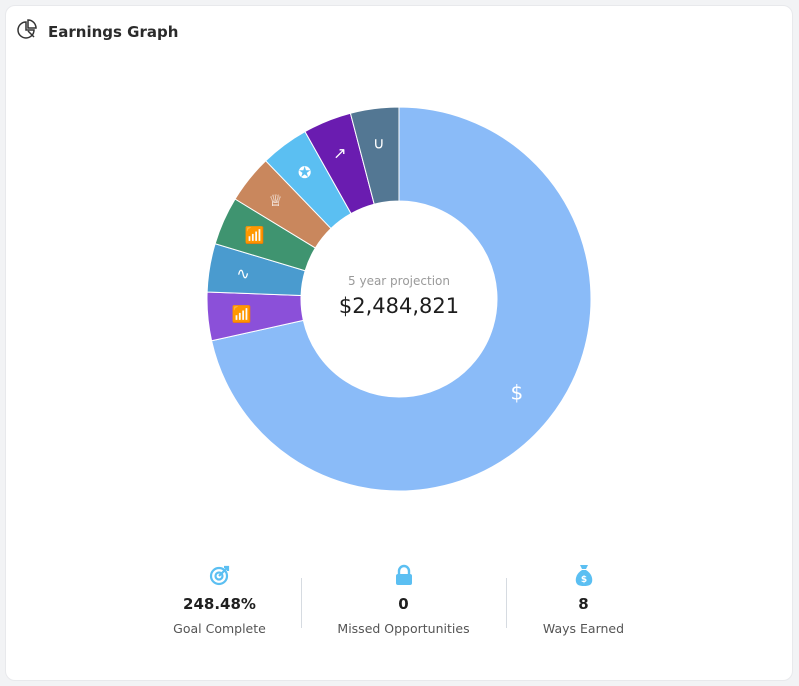 The width and height of the screenshot is (799, 686). I want to click on stat-label: Ways Earned, so click(583, 628).